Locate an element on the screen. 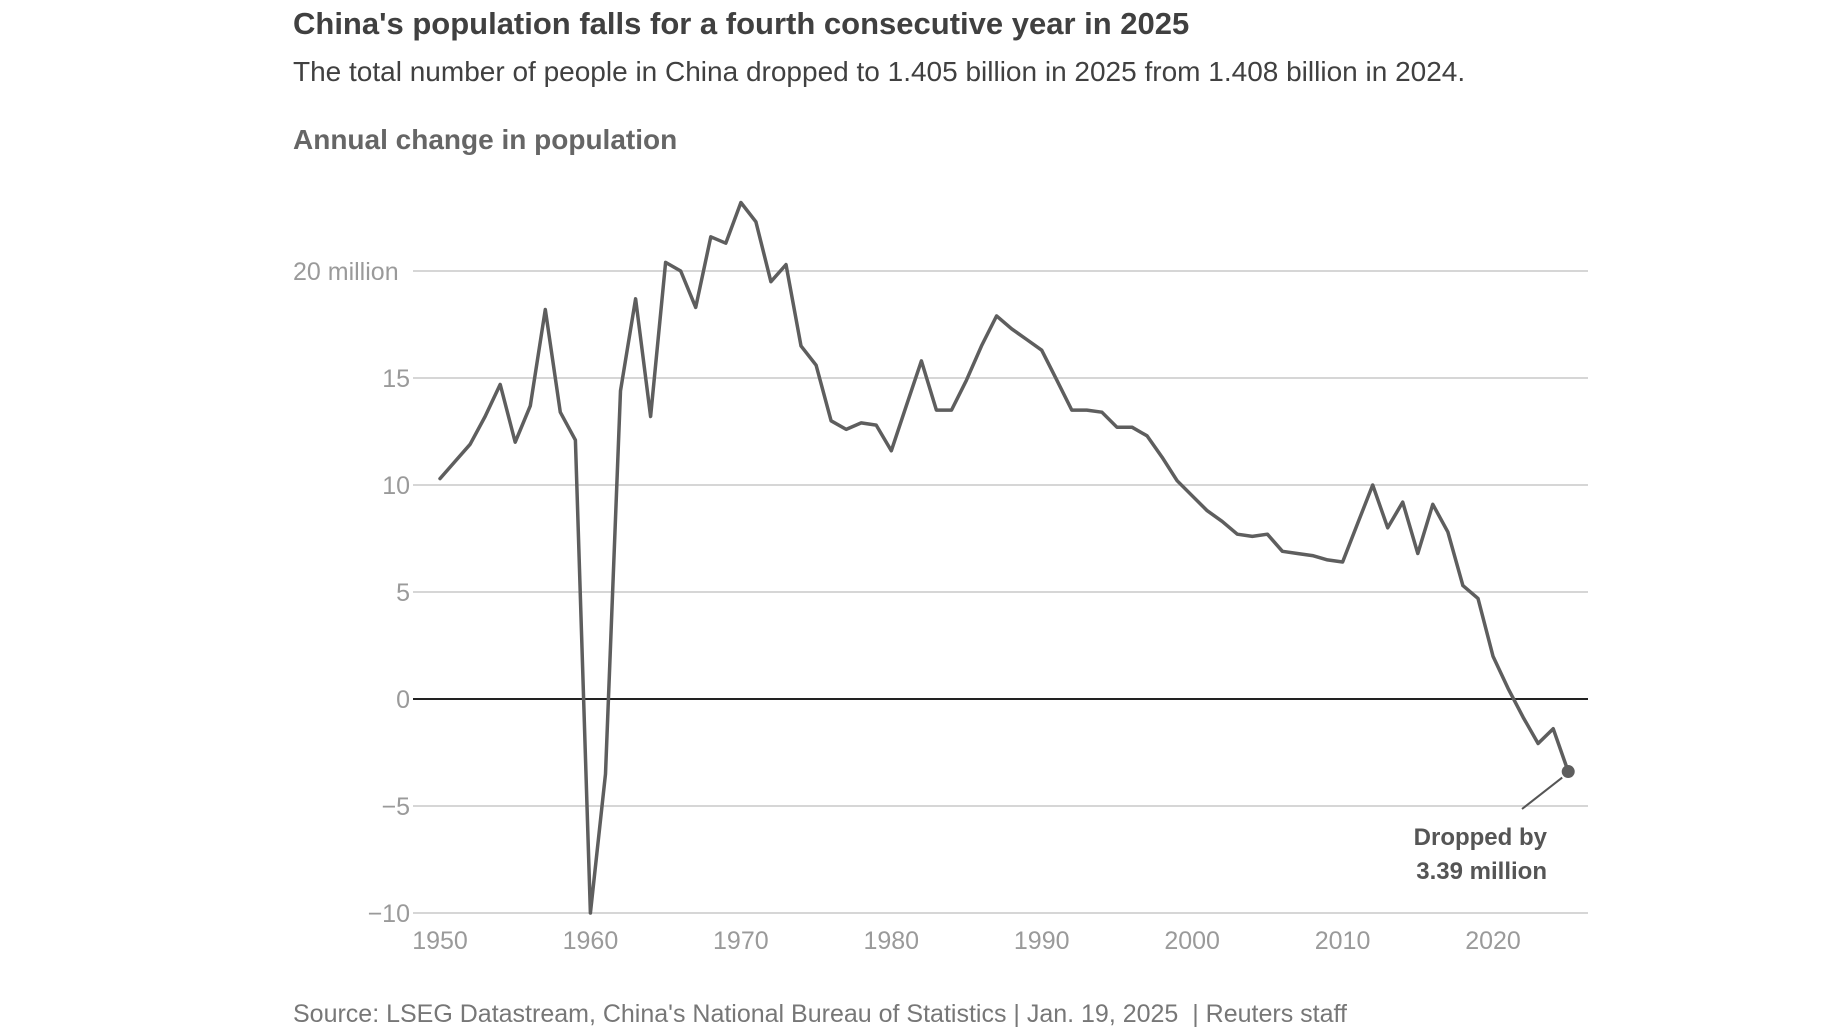 This screenshot has height=1029, width=1825. x-tick-label: 2020 is located at coordinates (1493, 941).